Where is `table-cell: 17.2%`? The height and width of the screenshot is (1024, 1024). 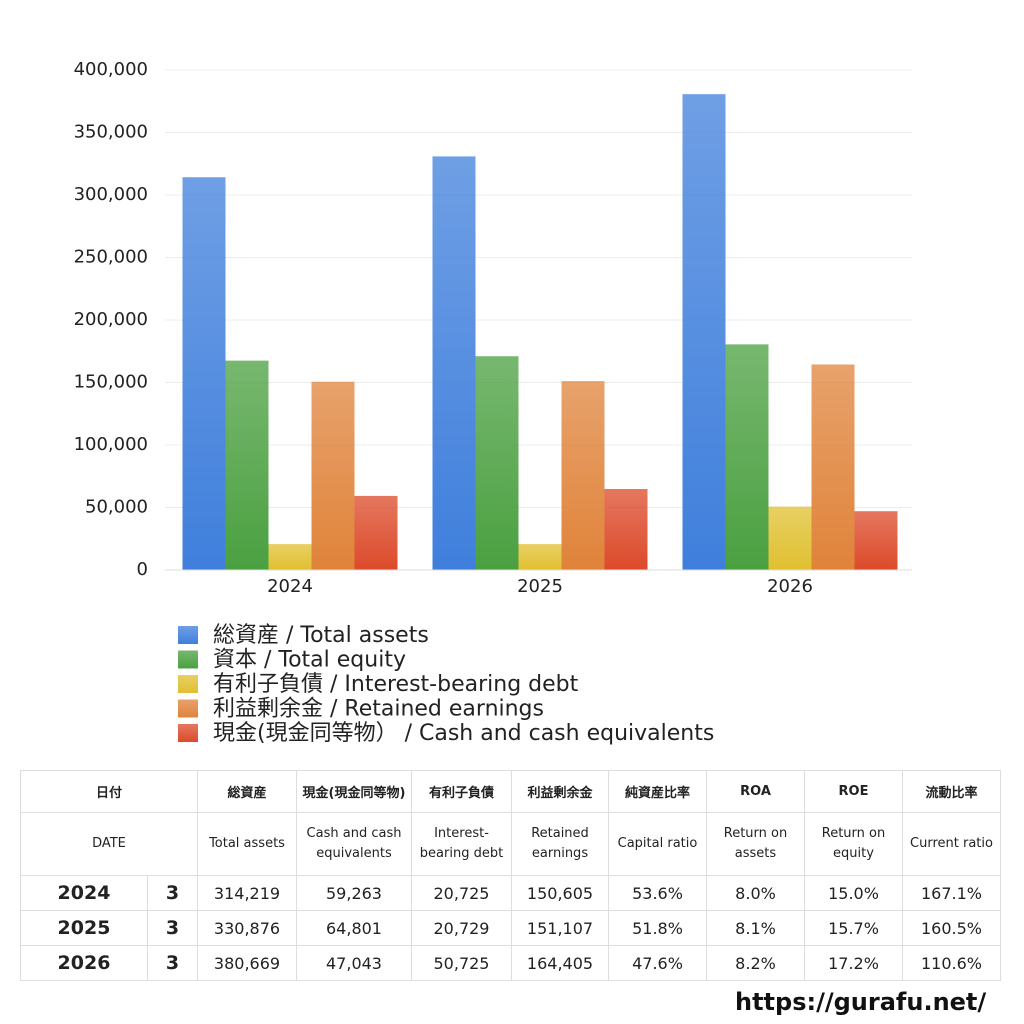
table-cell: 17.2% is located at coordinates (853, 963).